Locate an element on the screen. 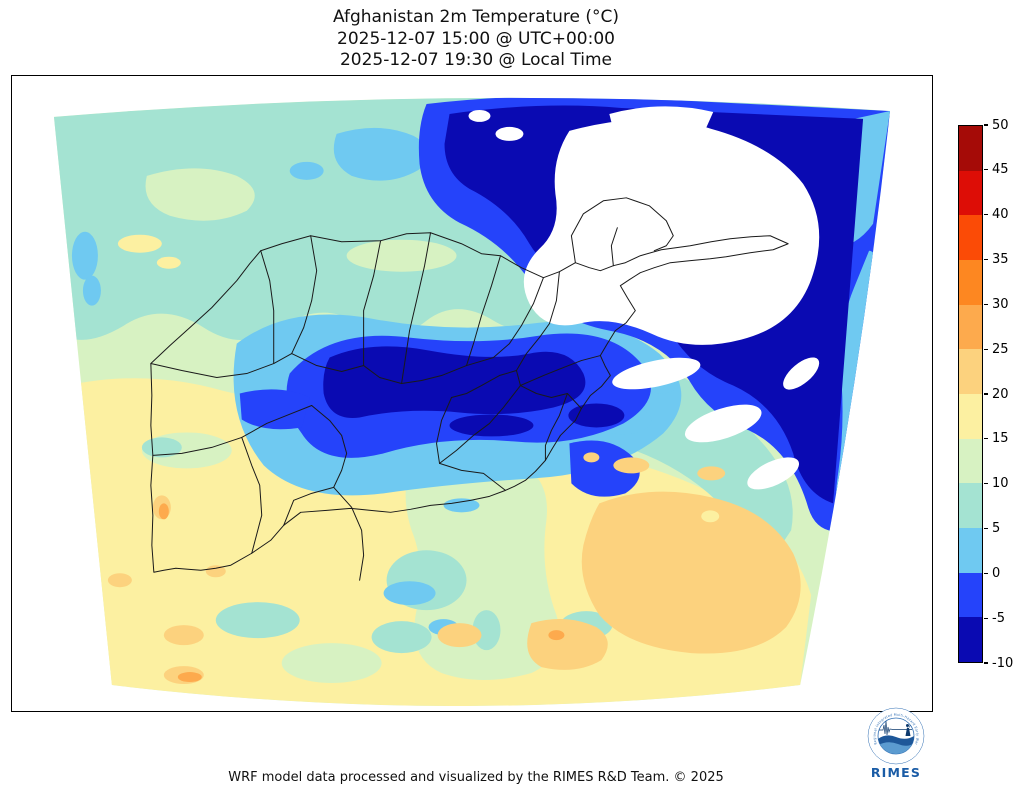 The height and width of the screenshot is (799, 1026). colorbar-tick-label-40: 40 is located at coordinates (1000, 215).